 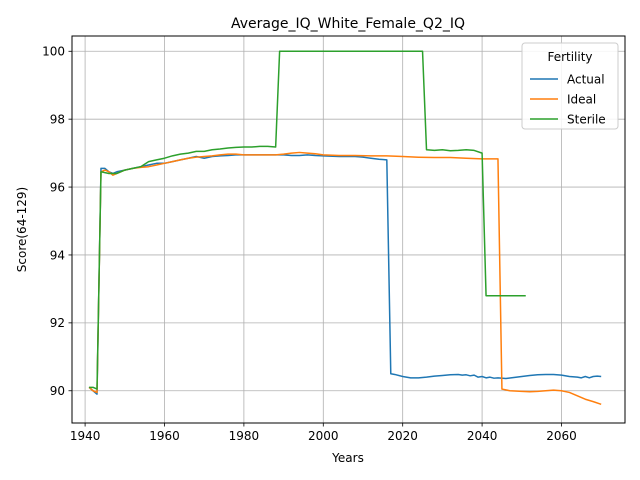 What do you see at coordinates (586, 119) in the screenshot?
I see `legend-label-sterile: Sterile` at bounding box center [586, 119].